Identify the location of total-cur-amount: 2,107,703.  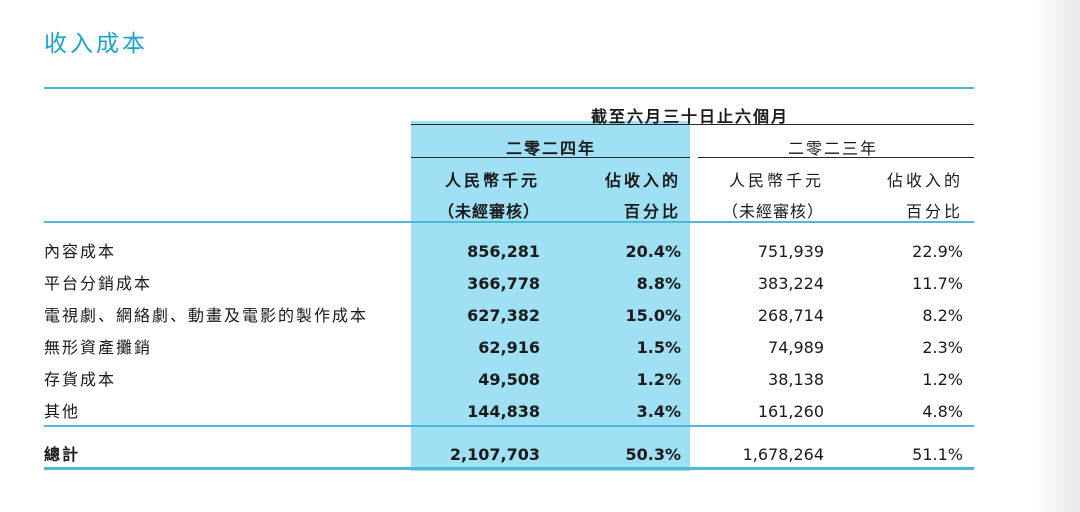
(494, 454).